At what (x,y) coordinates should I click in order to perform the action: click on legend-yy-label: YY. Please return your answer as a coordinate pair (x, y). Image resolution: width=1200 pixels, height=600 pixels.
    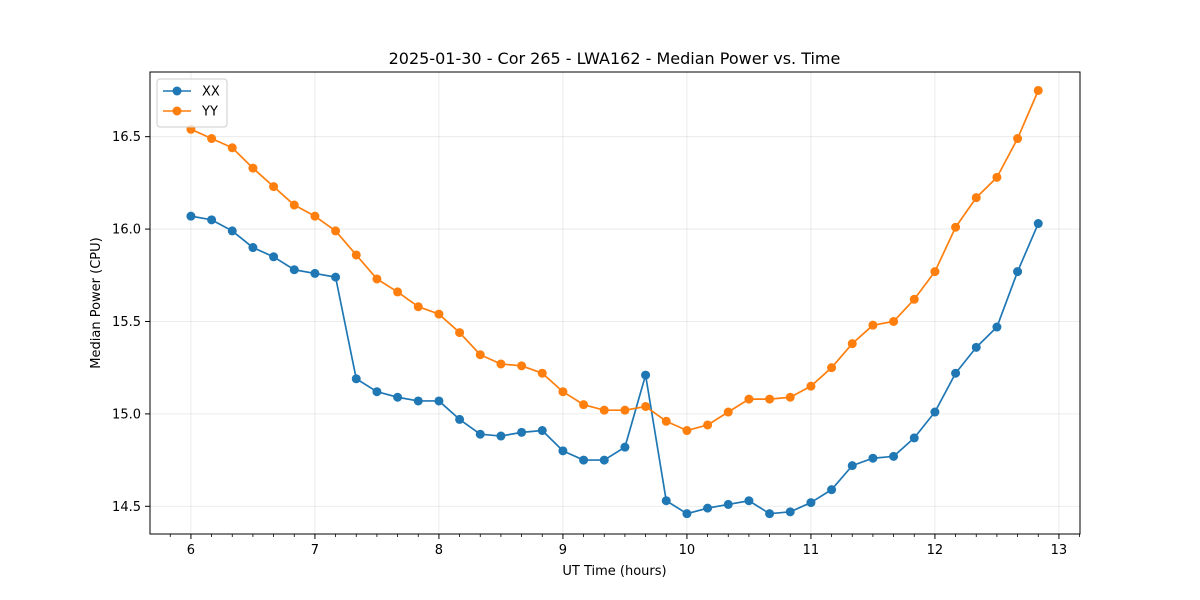
    Looking at the image, I should click on (209, 112).